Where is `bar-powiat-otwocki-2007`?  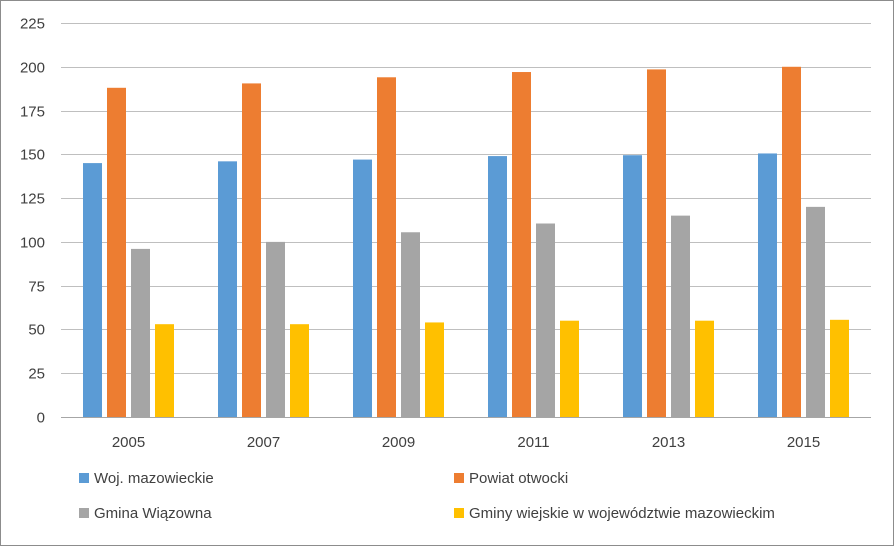 bar-powiat-otwocki-2007 is located at coordinates (251, 250).